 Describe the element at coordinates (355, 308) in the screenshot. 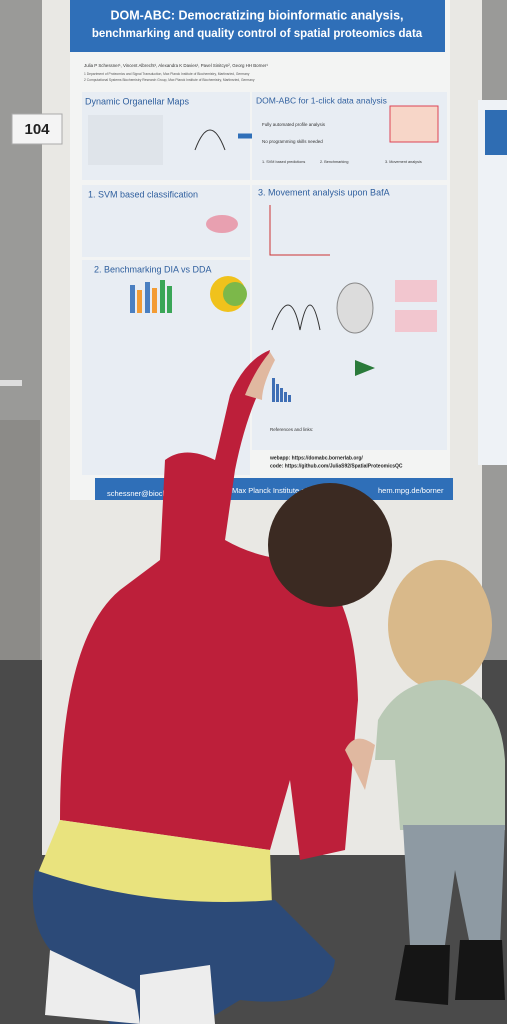

I see `cell-figure` at that location.